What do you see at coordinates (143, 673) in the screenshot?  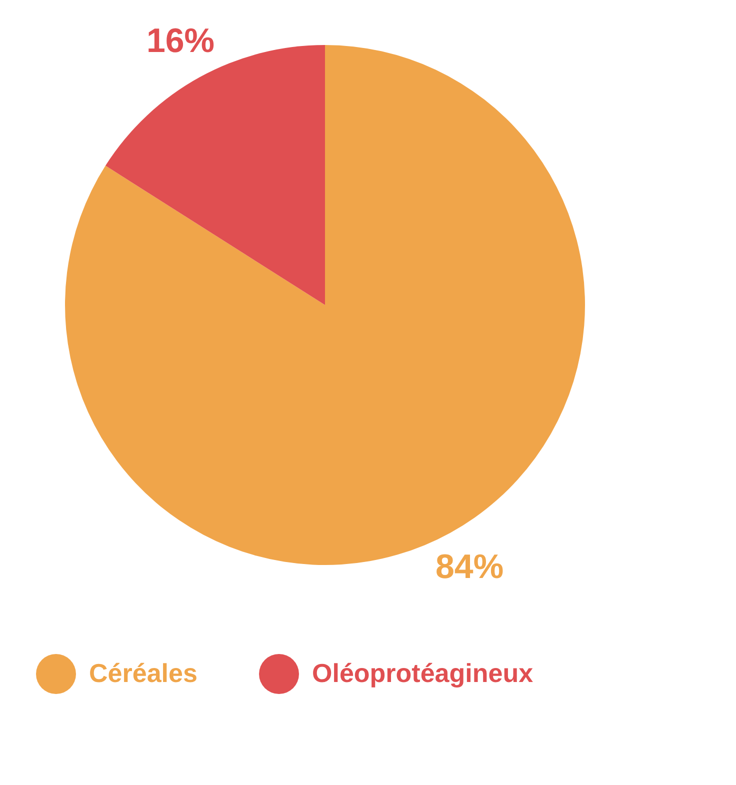 I see `legend-label: Céréales` at bounding box center [143, 673].